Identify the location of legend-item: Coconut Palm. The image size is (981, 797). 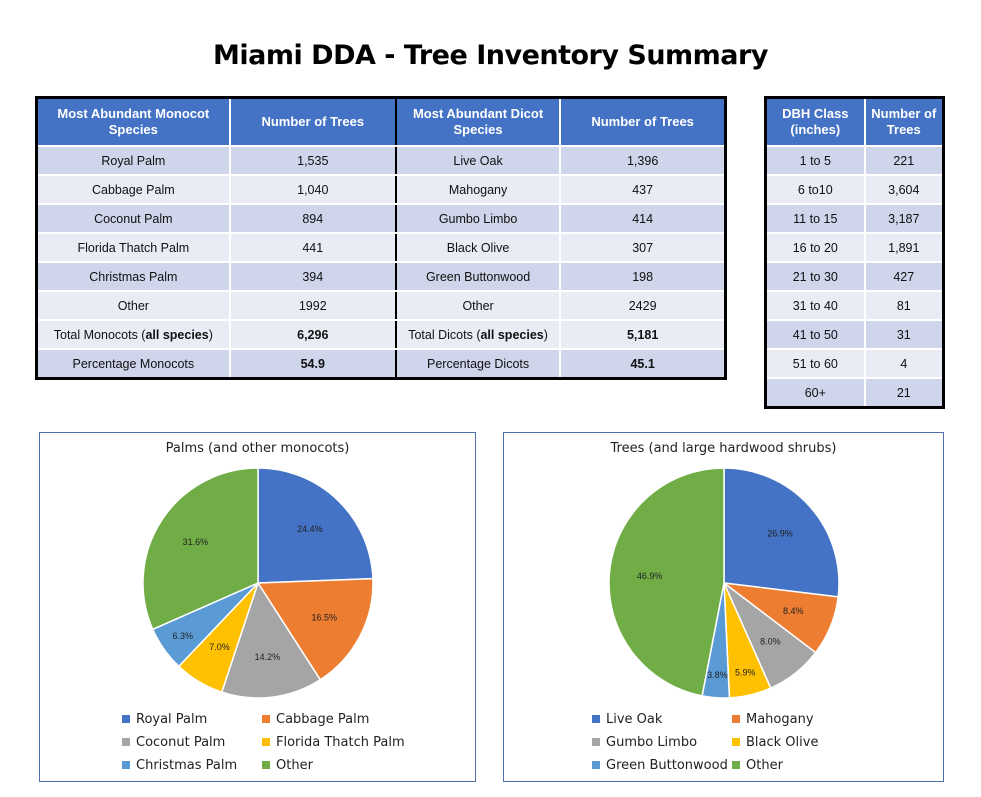
(173, 742).